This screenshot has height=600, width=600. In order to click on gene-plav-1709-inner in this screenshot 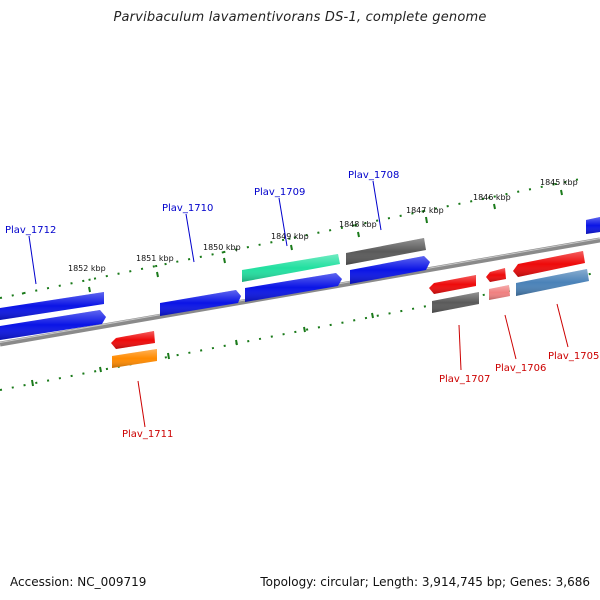, I will do `click(293, 287)`.